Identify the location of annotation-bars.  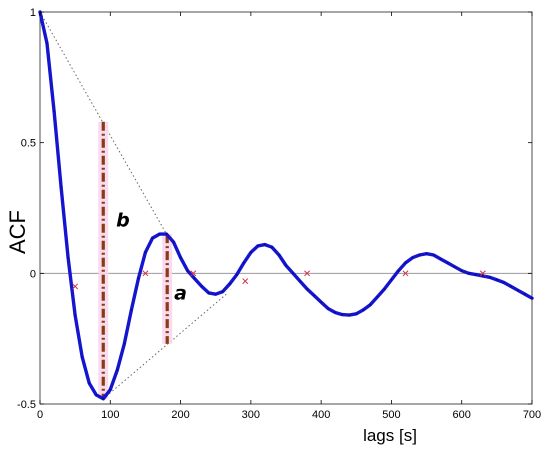
(135, 260).